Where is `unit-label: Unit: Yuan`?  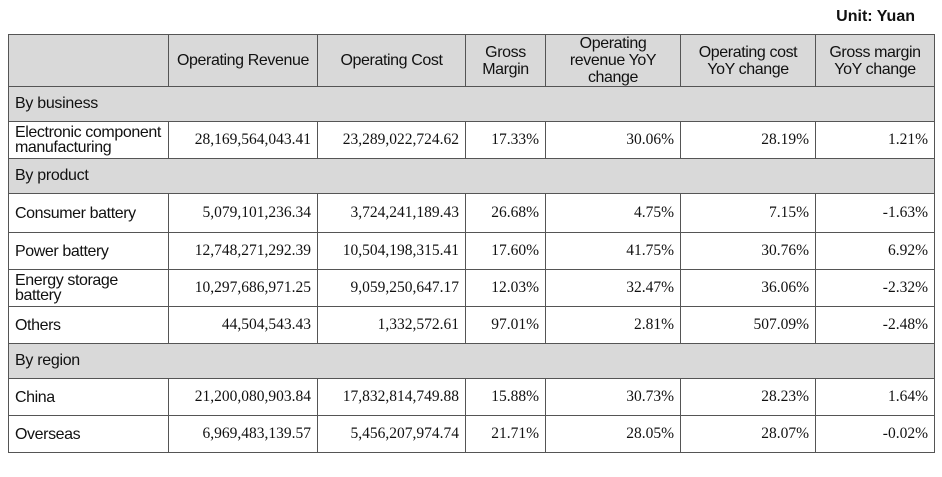
unit-label: Unit: Yuan is located at coordinates (875, 16).